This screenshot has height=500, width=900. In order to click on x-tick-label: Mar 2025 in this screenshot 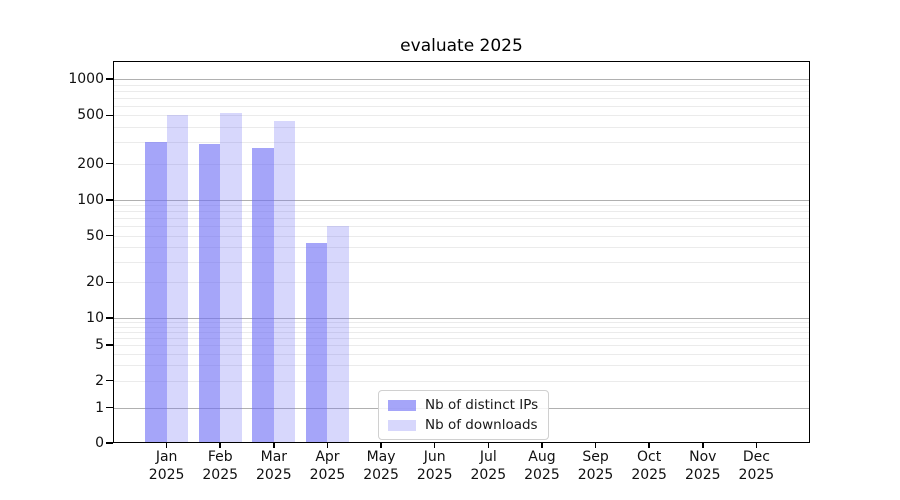, I will do `click(274, 466)`.